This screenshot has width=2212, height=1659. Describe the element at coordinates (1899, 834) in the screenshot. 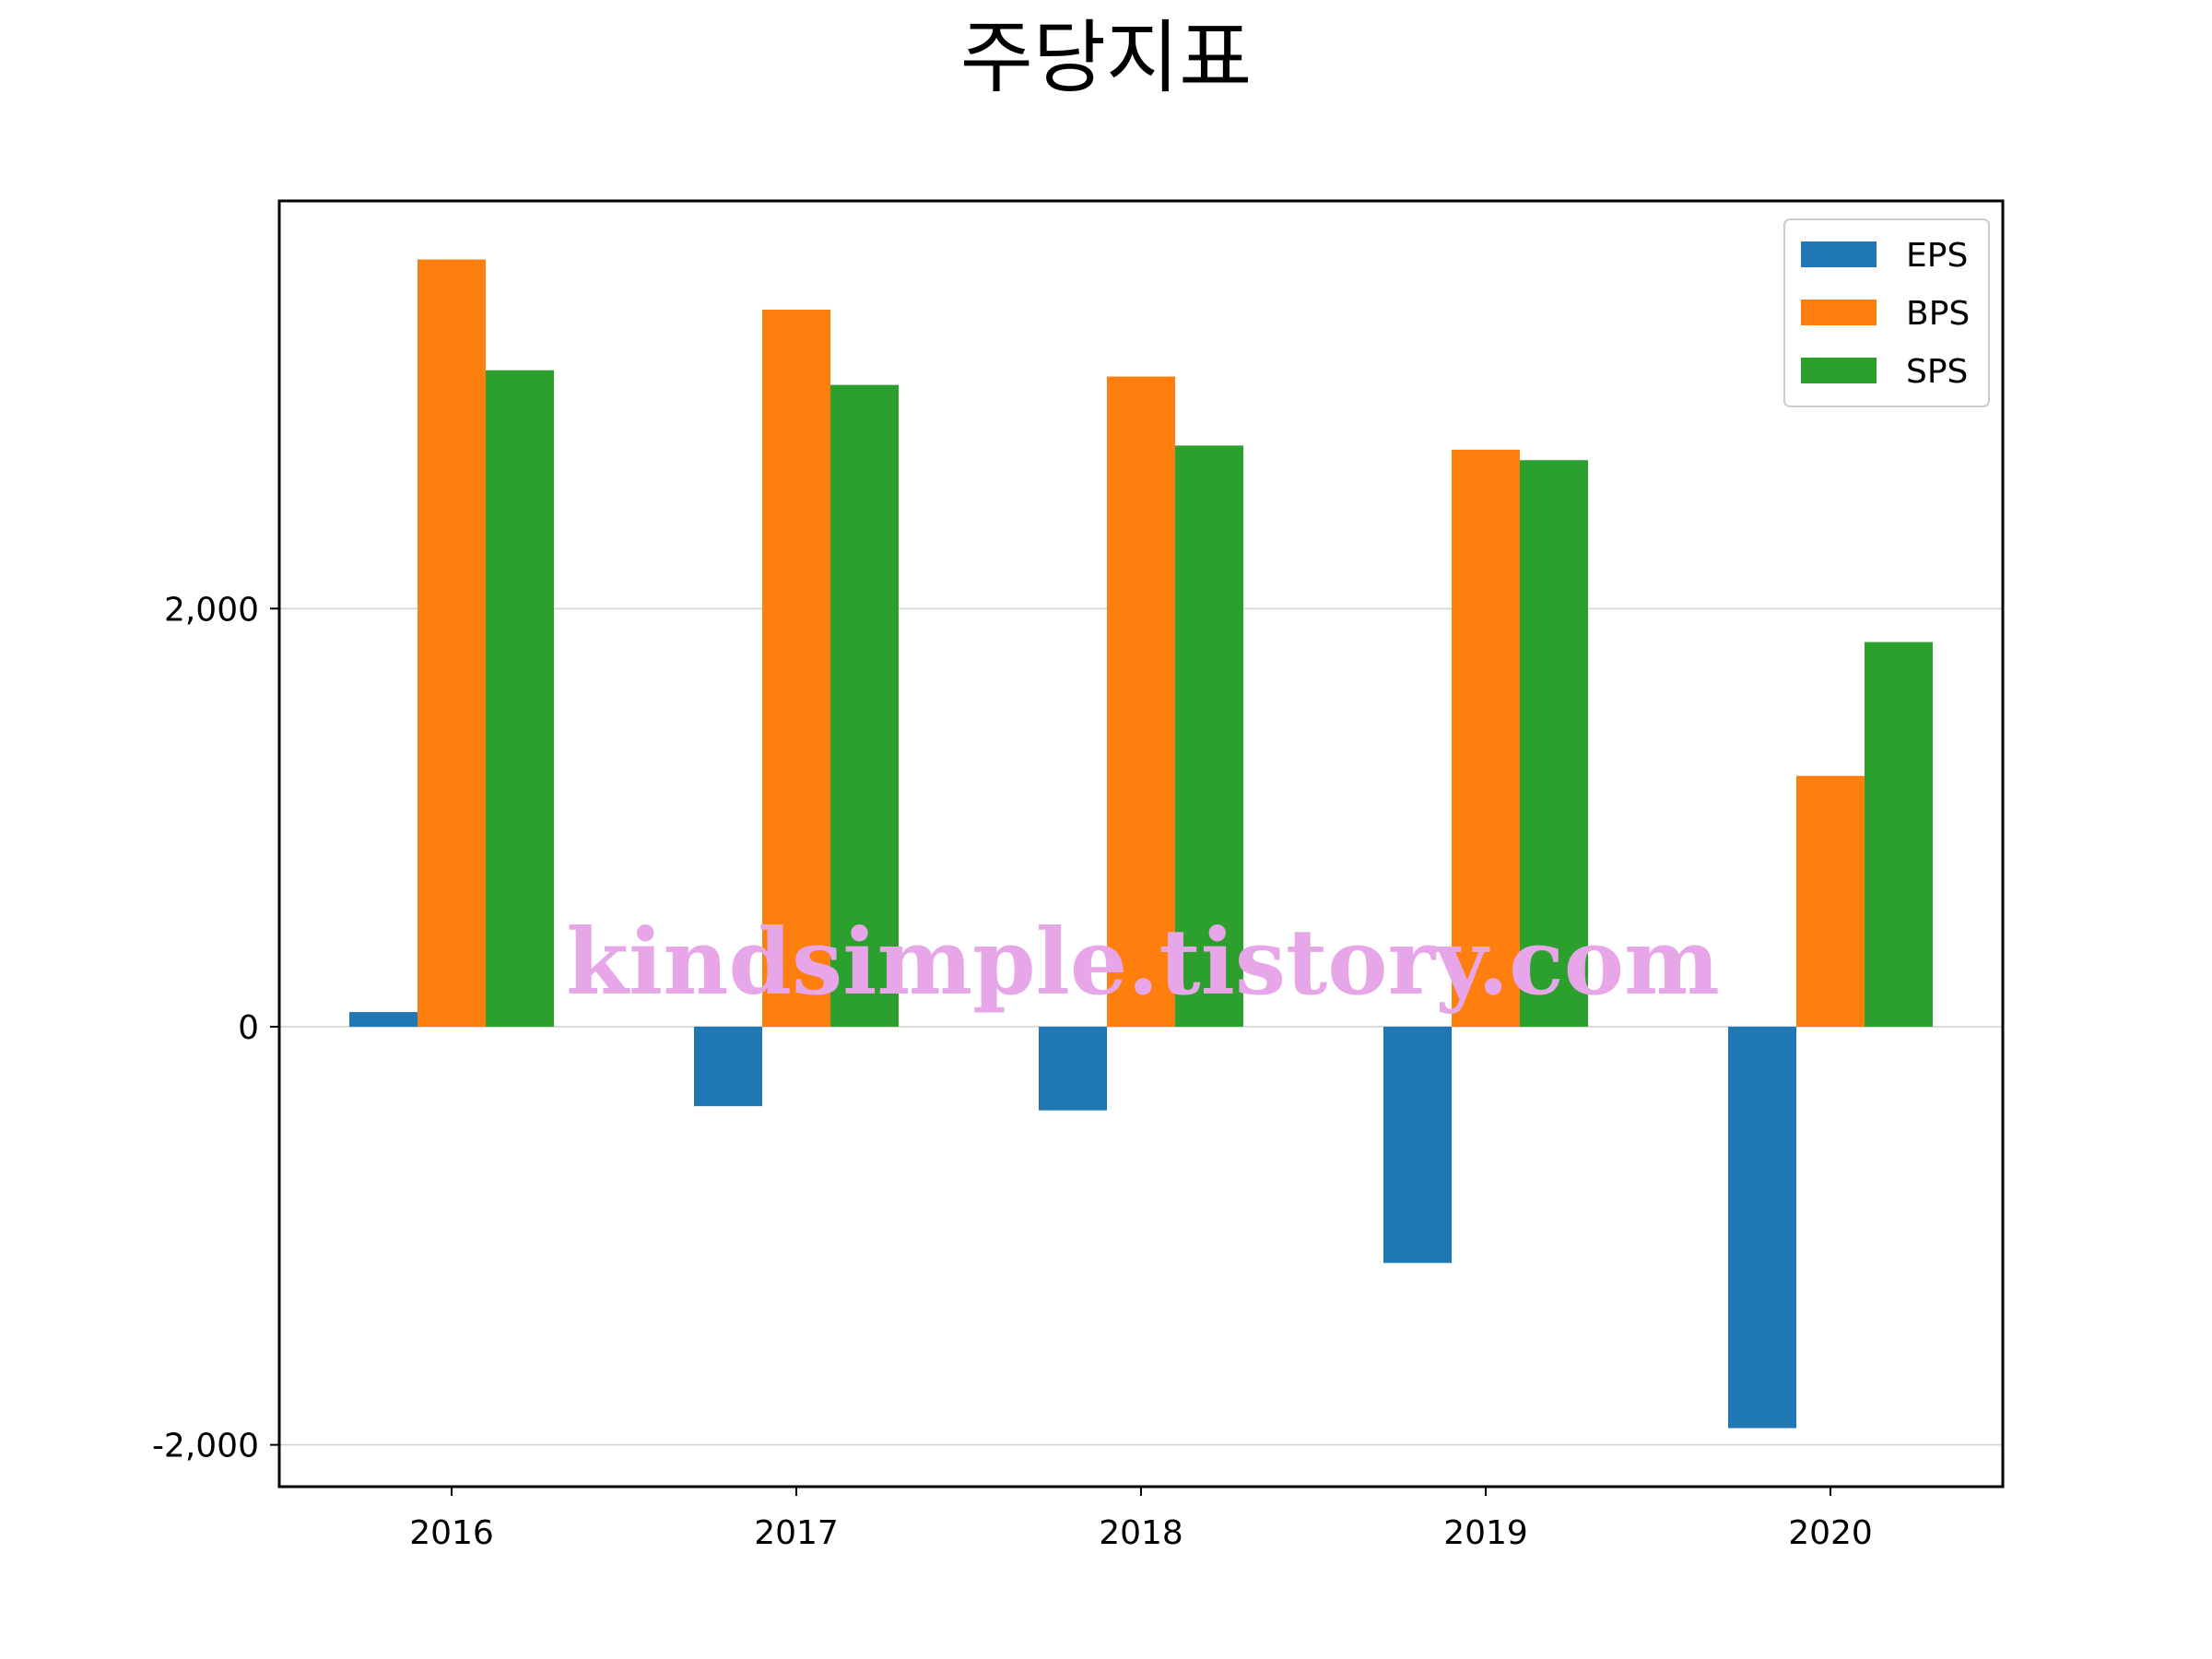

I see `bar-sps-2020` at that location.